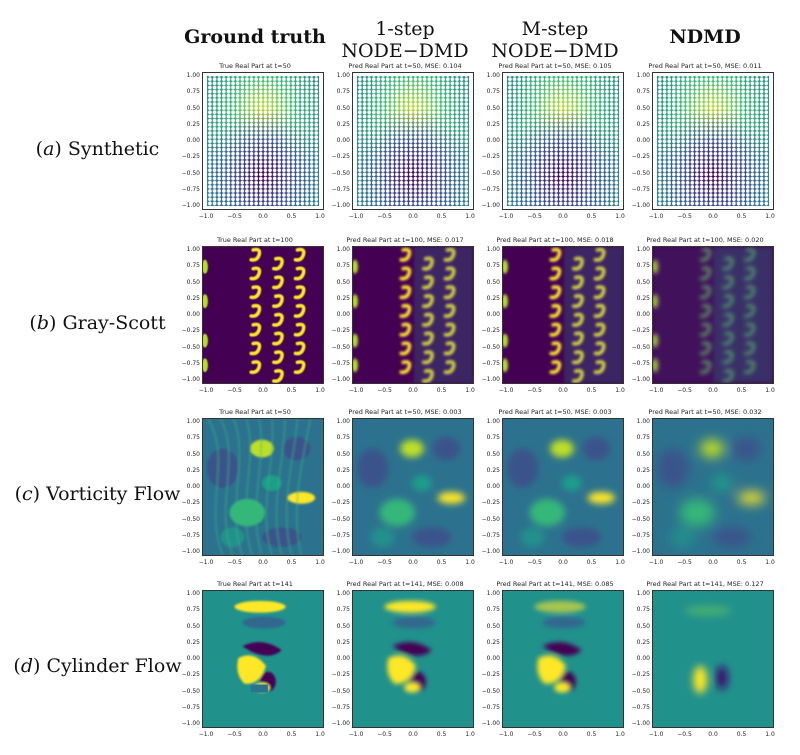 Image resolution: width=800 pixels, height=755 pixels. What do you see at coordinates (113, 494) in the screenshot?
I see `row-name: Vorticity Flow` at bounding box center [113, 494].